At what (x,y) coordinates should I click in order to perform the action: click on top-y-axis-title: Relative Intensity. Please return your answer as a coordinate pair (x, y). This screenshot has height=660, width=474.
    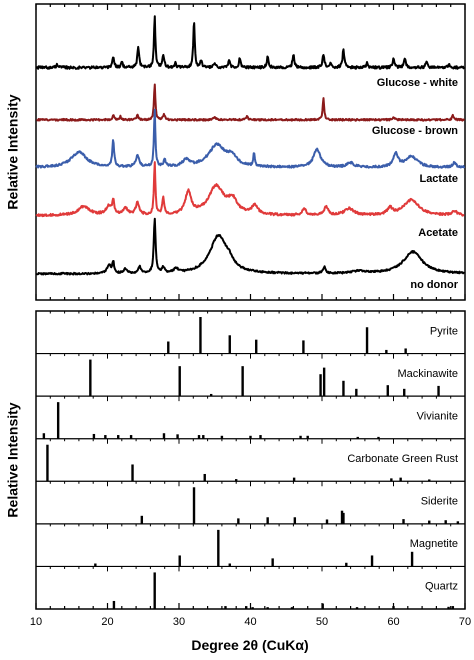
    Looking at the image, I should click on (13, 151).